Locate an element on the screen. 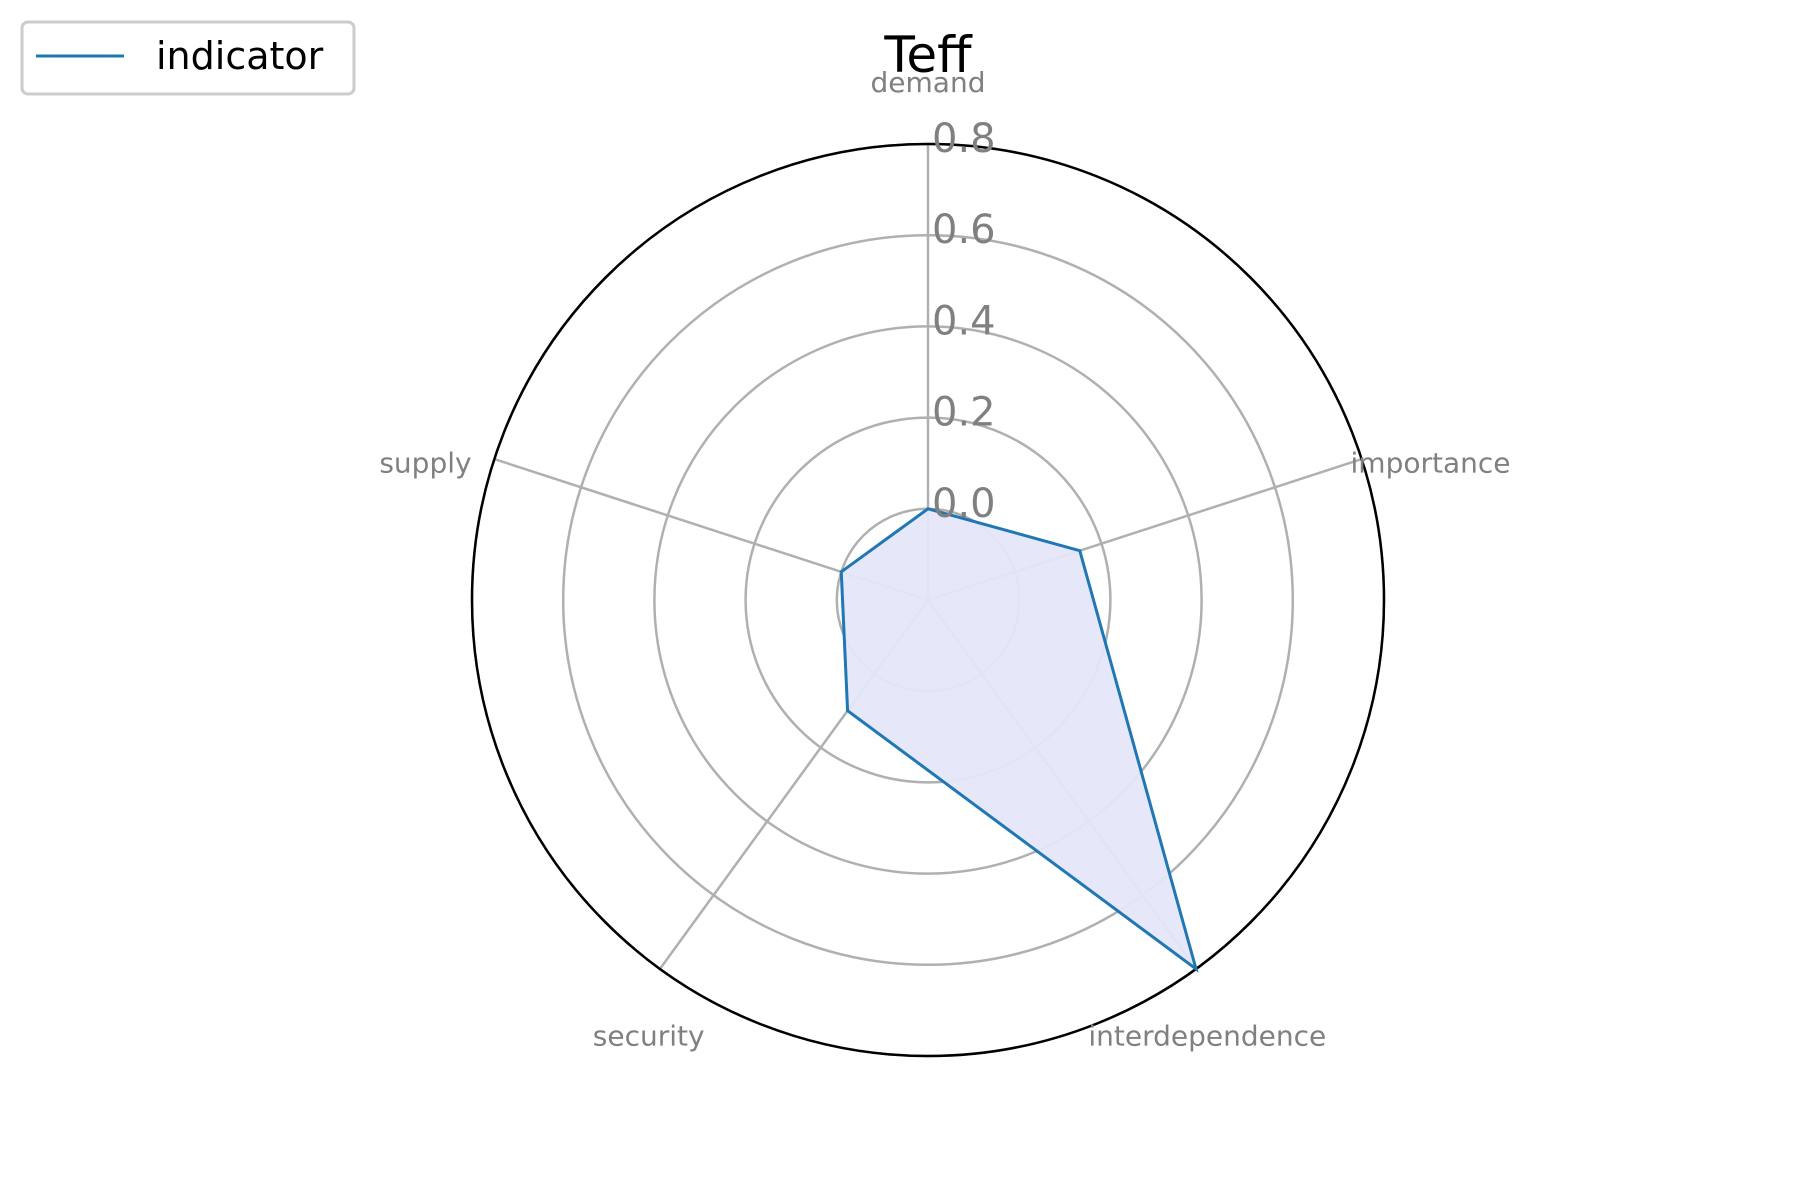 The width and height of the screenshot is (1800, 1200). category-label-interdependence: interdependence is located at coordinates (1207, 1036).